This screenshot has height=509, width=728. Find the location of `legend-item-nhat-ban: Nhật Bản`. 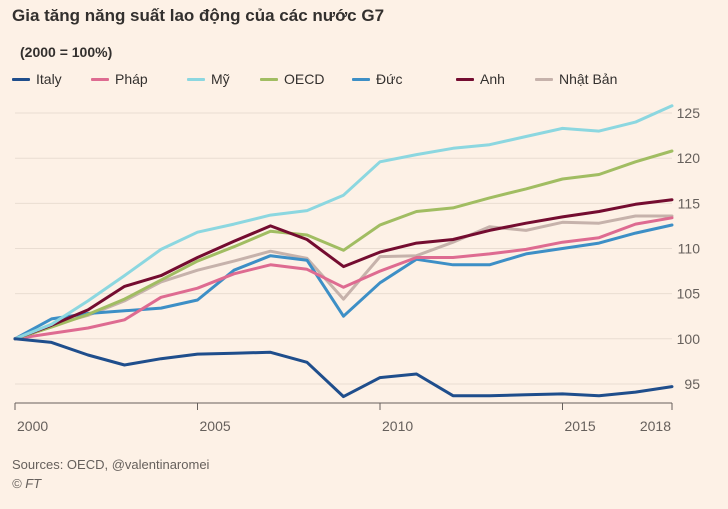

legend-item-nhat-ban: Nhật Bản is located at coordinates (576, 79).